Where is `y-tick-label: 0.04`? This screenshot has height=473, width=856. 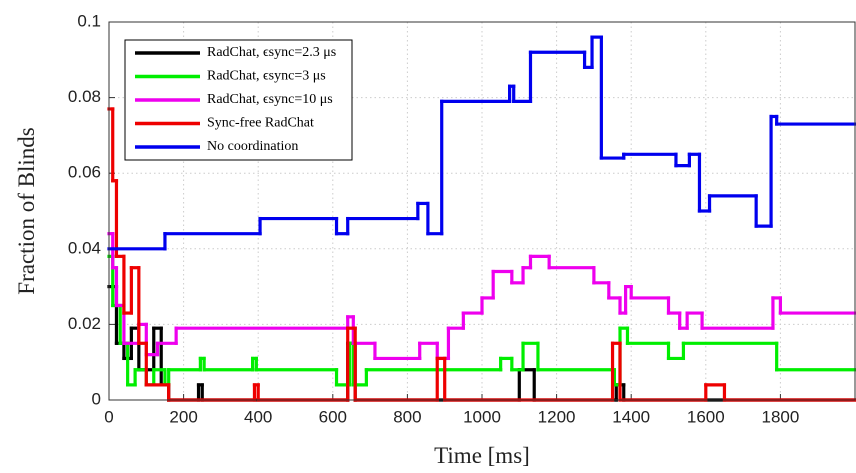
y-tick-label: 0.04 is located at coordinates (84, 247).